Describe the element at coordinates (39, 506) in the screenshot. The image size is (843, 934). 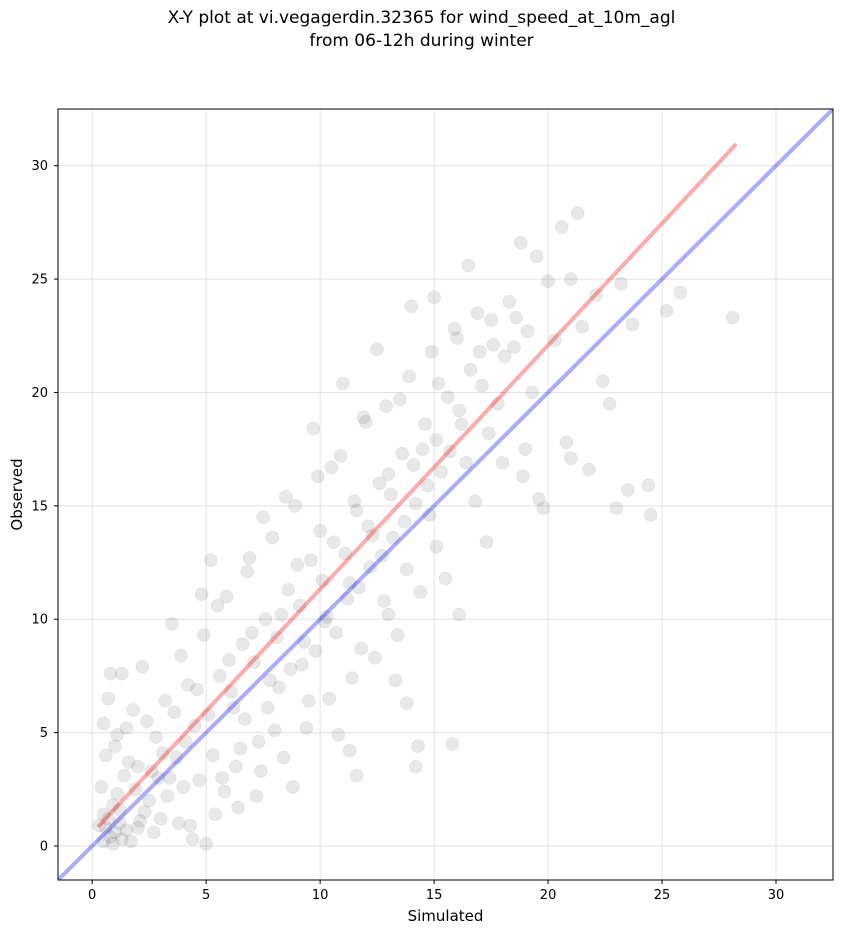
I see `y-tick-label: 15` at that location.